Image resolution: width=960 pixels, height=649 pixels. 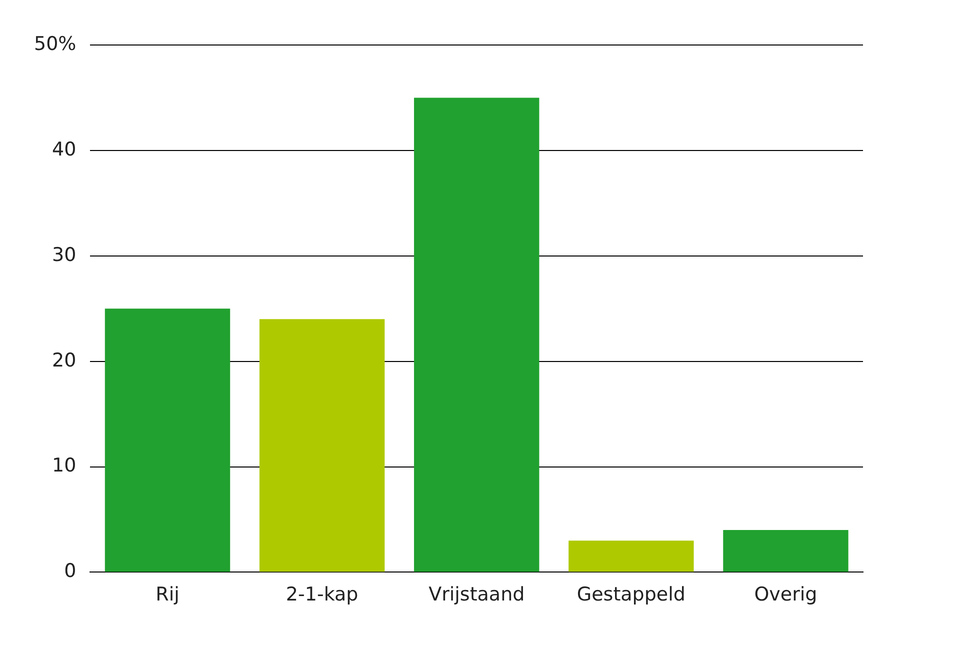 I want to click on y-tick-label: 50%, so click(x=55, y=43).